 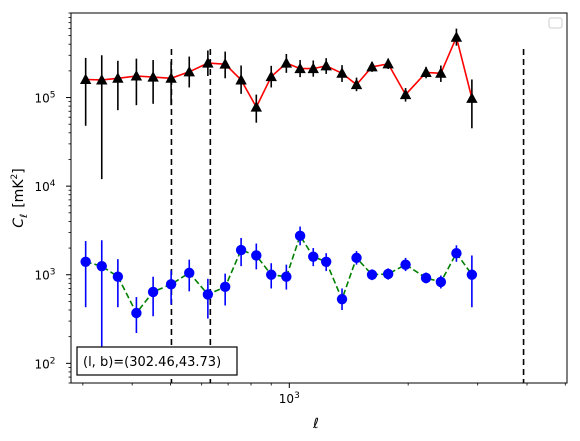 What do you see at coordinates (20, 197) in the screenshot?
I see `y-axis-label: Cℓ[mK2]` at bounding box center [20, 197].